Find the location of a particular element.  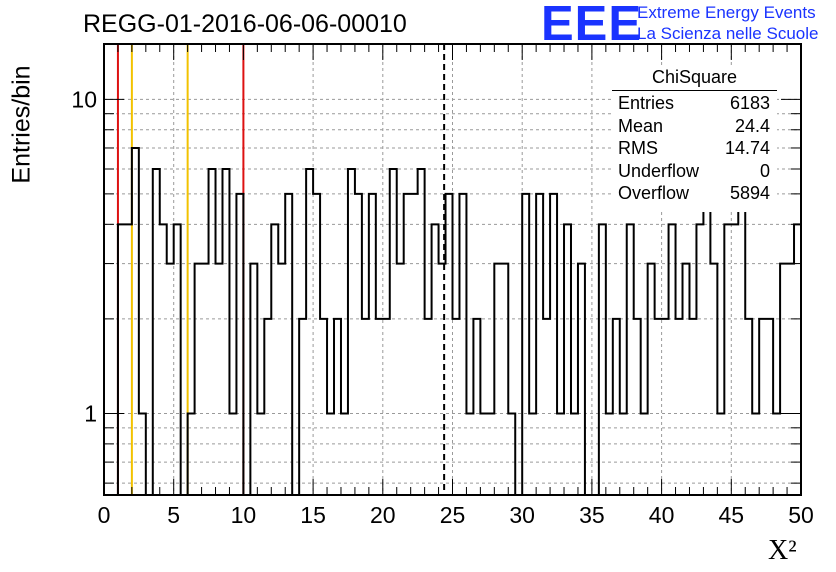

x-tick-label: 30 is located at coordinates (522, 515).